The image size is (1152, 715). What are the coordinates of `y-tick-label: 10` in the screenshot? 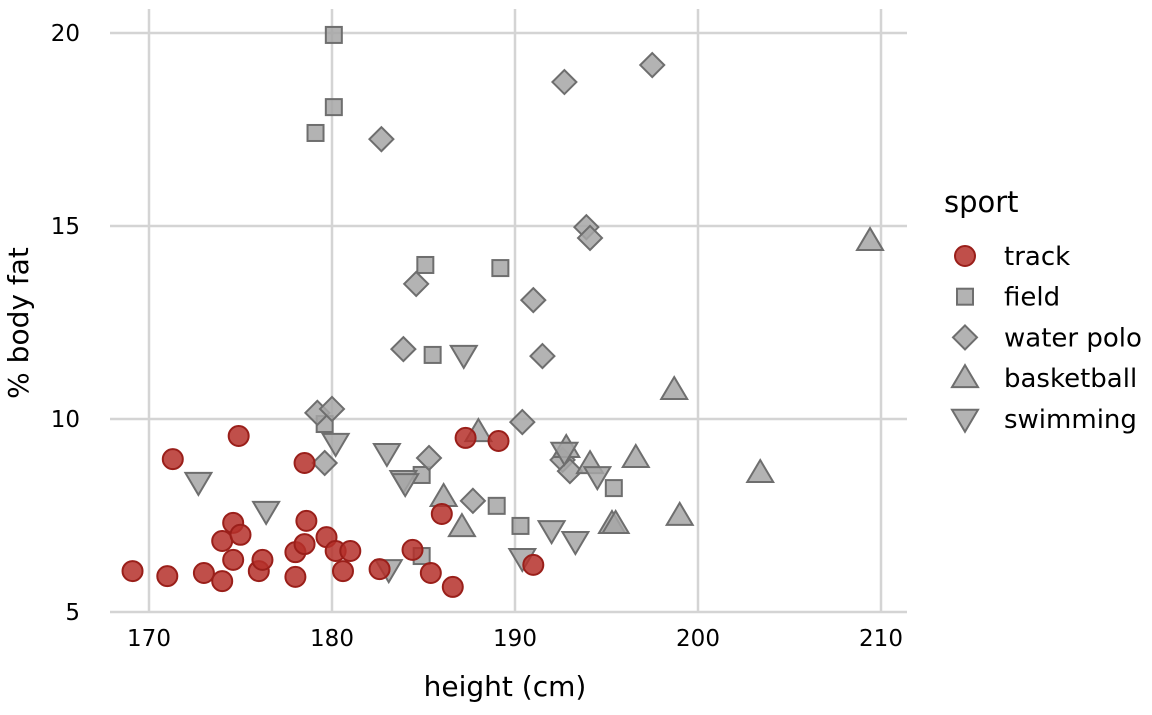 It's located at (65, 420).